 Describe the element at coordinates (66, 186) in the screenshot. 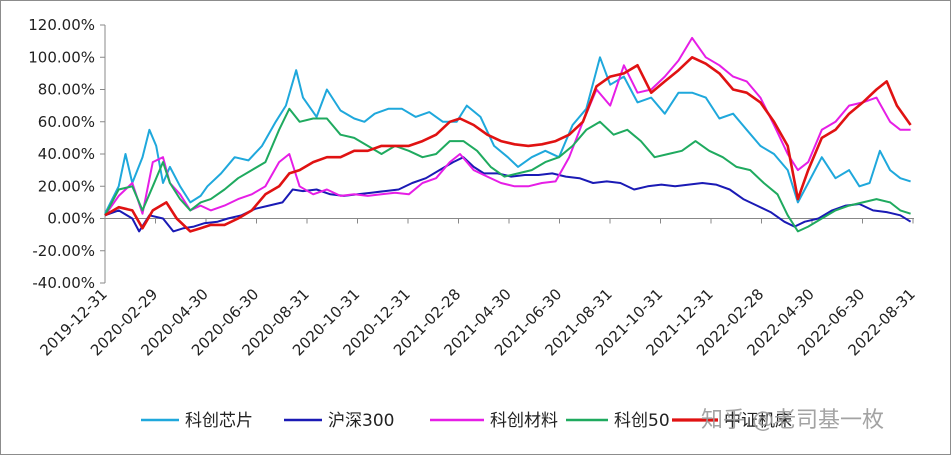

I see `y-tick-label: 20.00%` at that location.